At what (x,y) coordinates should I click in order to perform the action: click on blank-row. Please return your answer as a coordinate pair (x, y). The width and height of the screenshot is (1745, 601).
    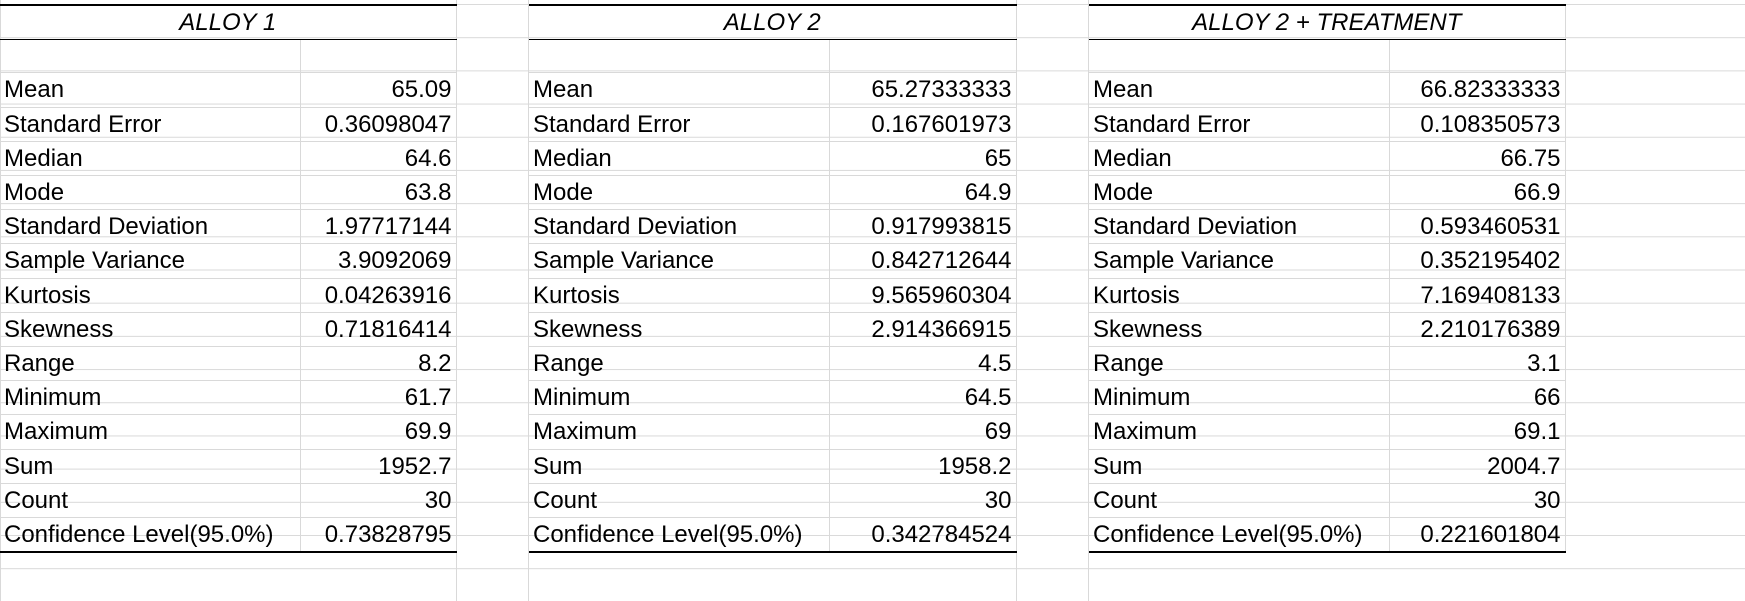
    Looking at the image, I should click on (1327, 56).